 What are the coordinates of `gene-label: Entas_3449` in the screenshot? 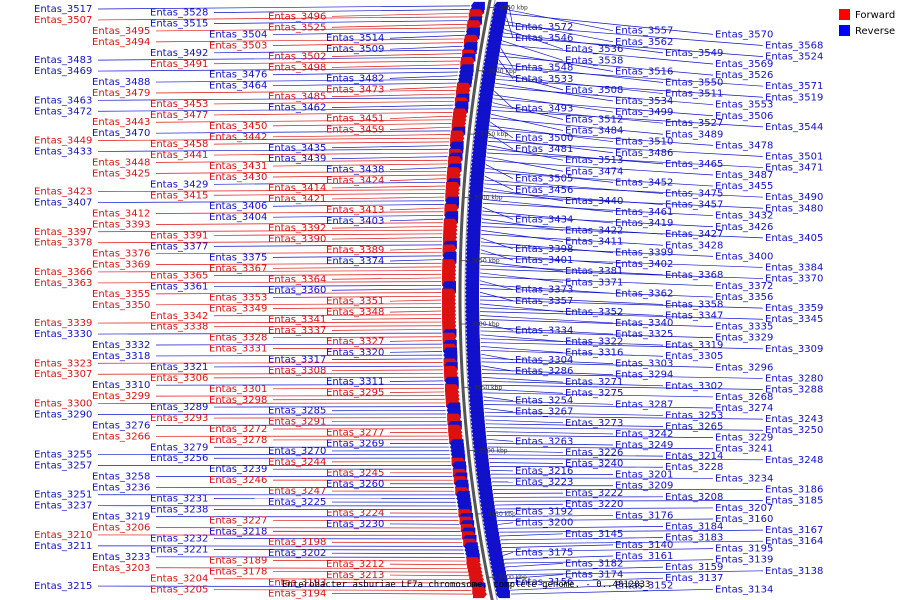 It's located at (63, 140).